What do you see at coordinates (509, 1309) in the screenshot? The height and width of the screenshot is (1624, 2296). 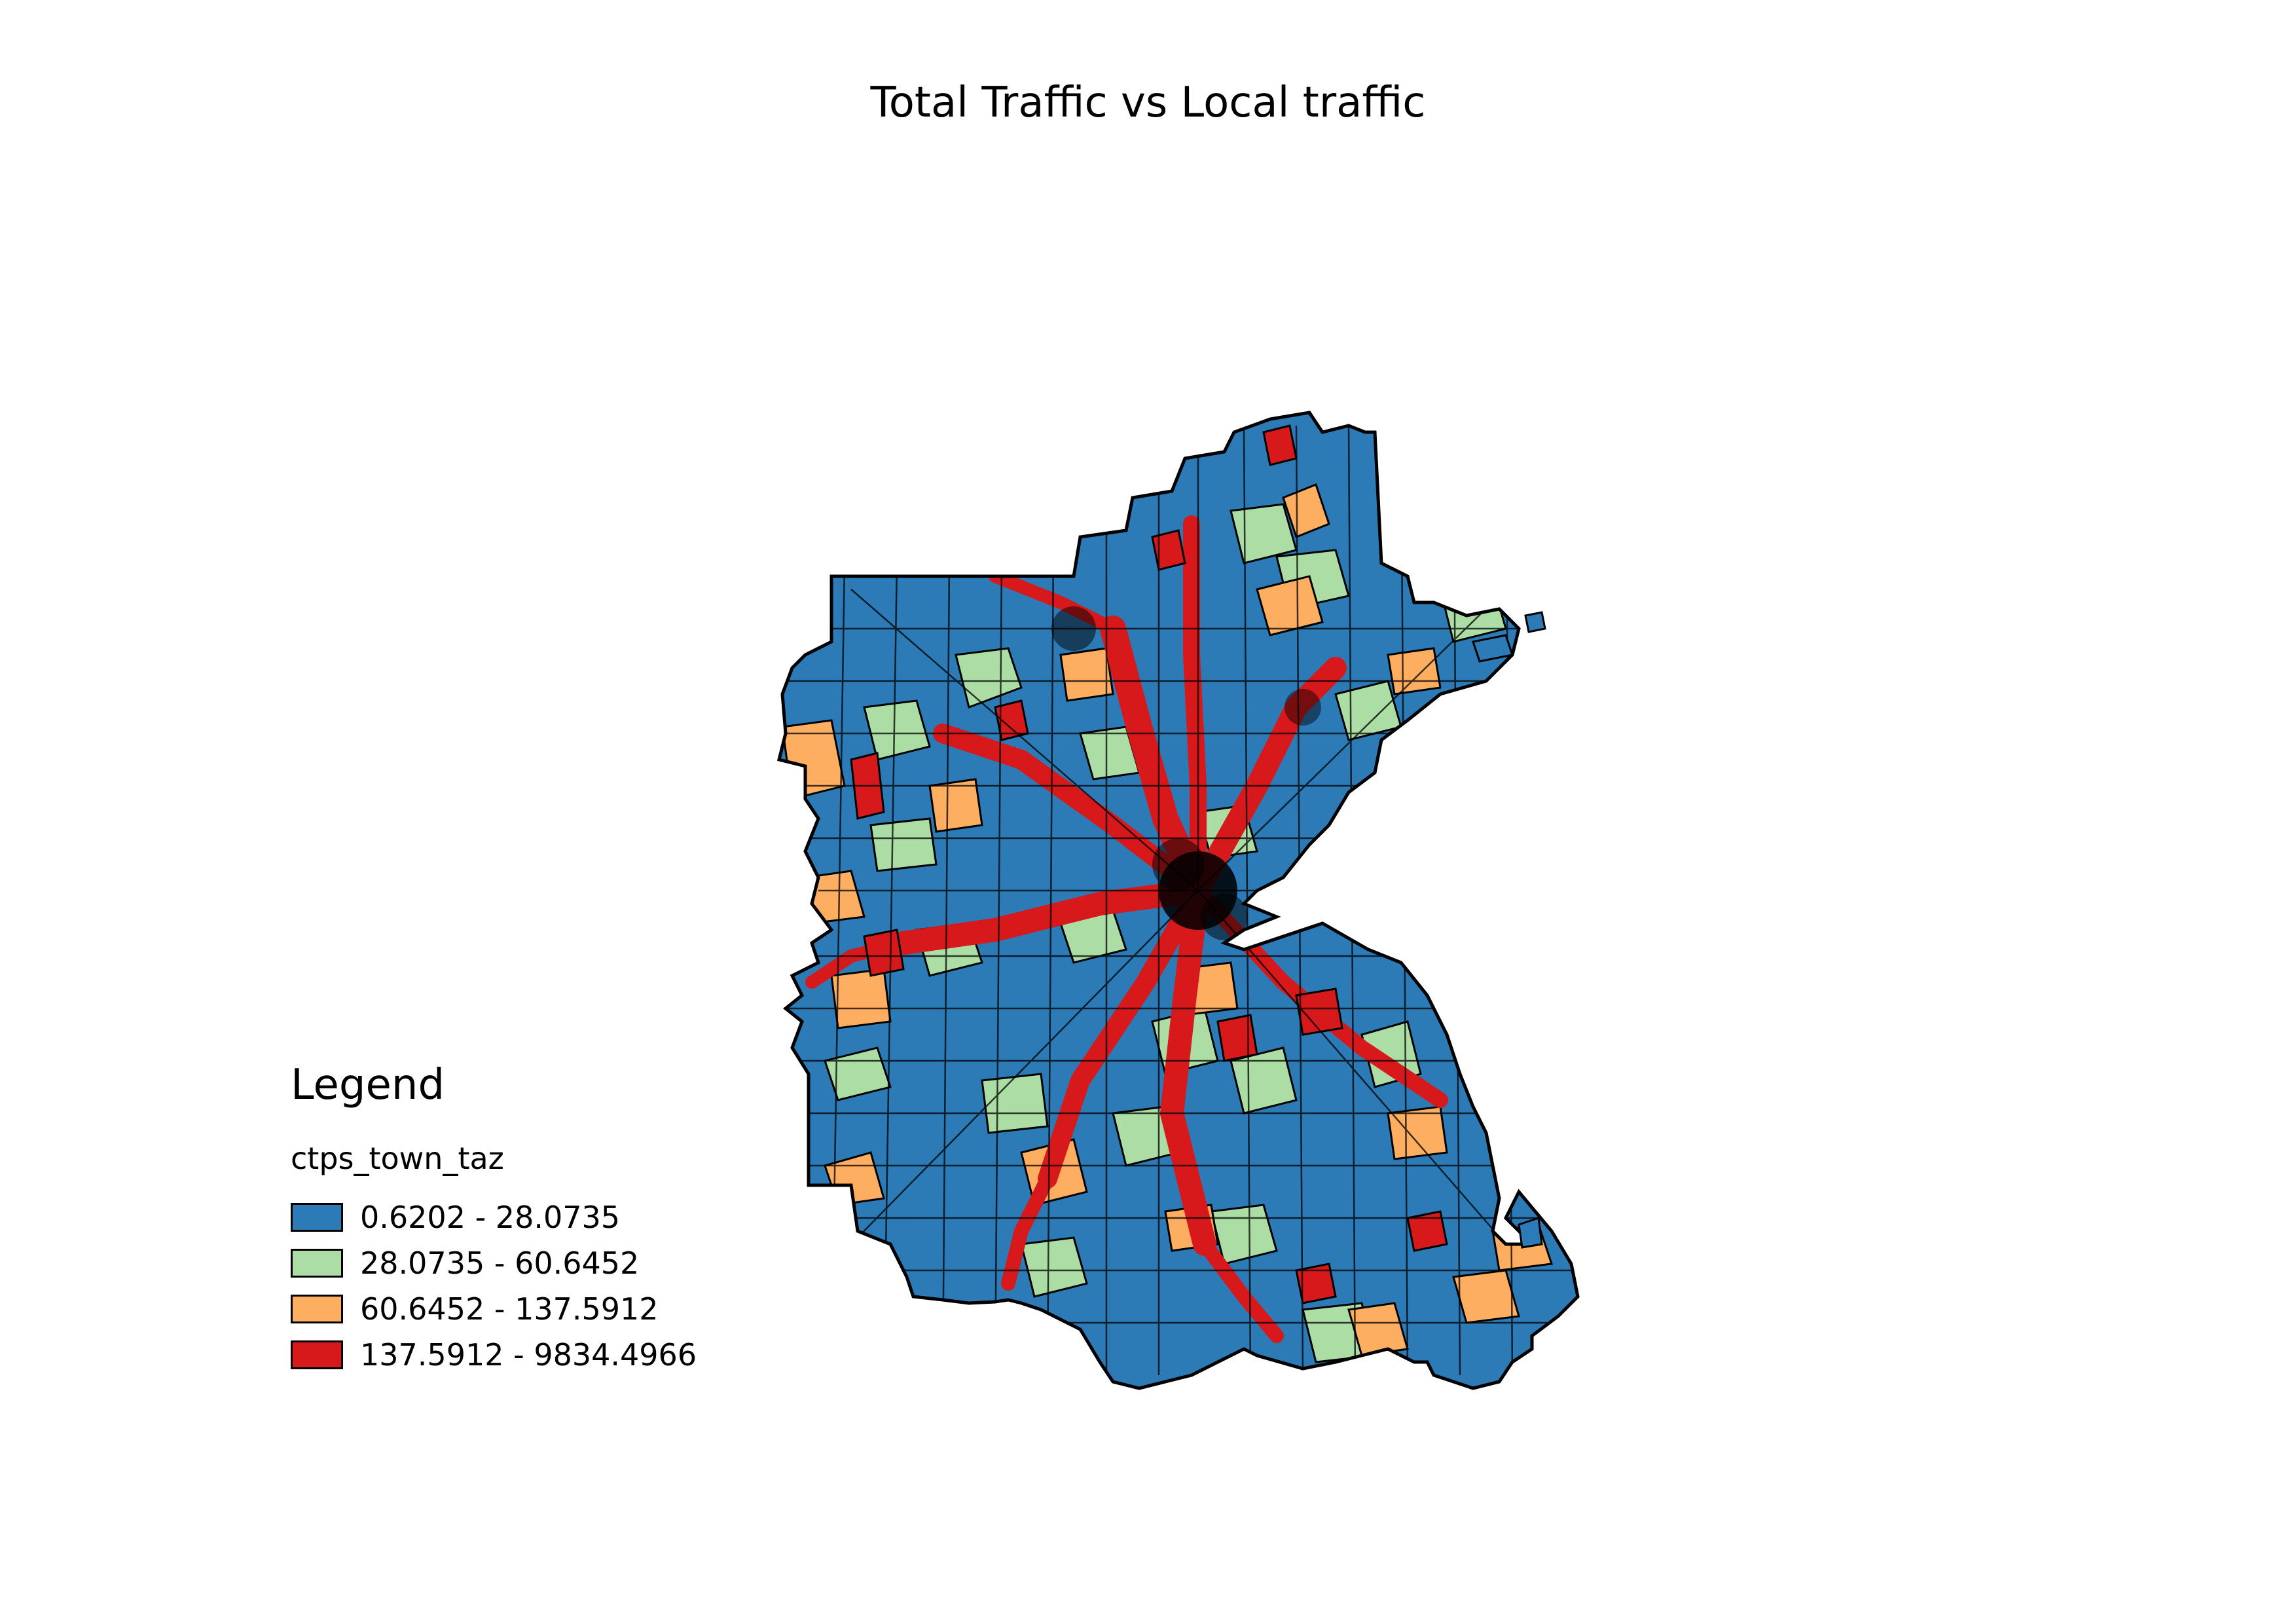 I see `legend-label: 60.6452 - 137.5912` at bounding box center [509, 1309].